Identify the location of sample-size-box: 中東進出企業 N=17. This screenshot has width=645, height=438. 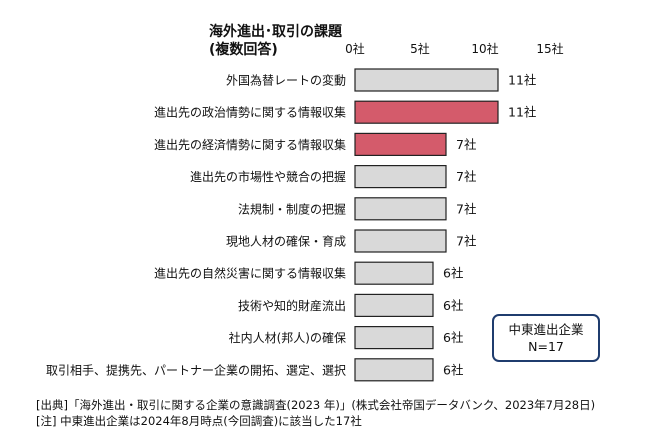
(546, 338).